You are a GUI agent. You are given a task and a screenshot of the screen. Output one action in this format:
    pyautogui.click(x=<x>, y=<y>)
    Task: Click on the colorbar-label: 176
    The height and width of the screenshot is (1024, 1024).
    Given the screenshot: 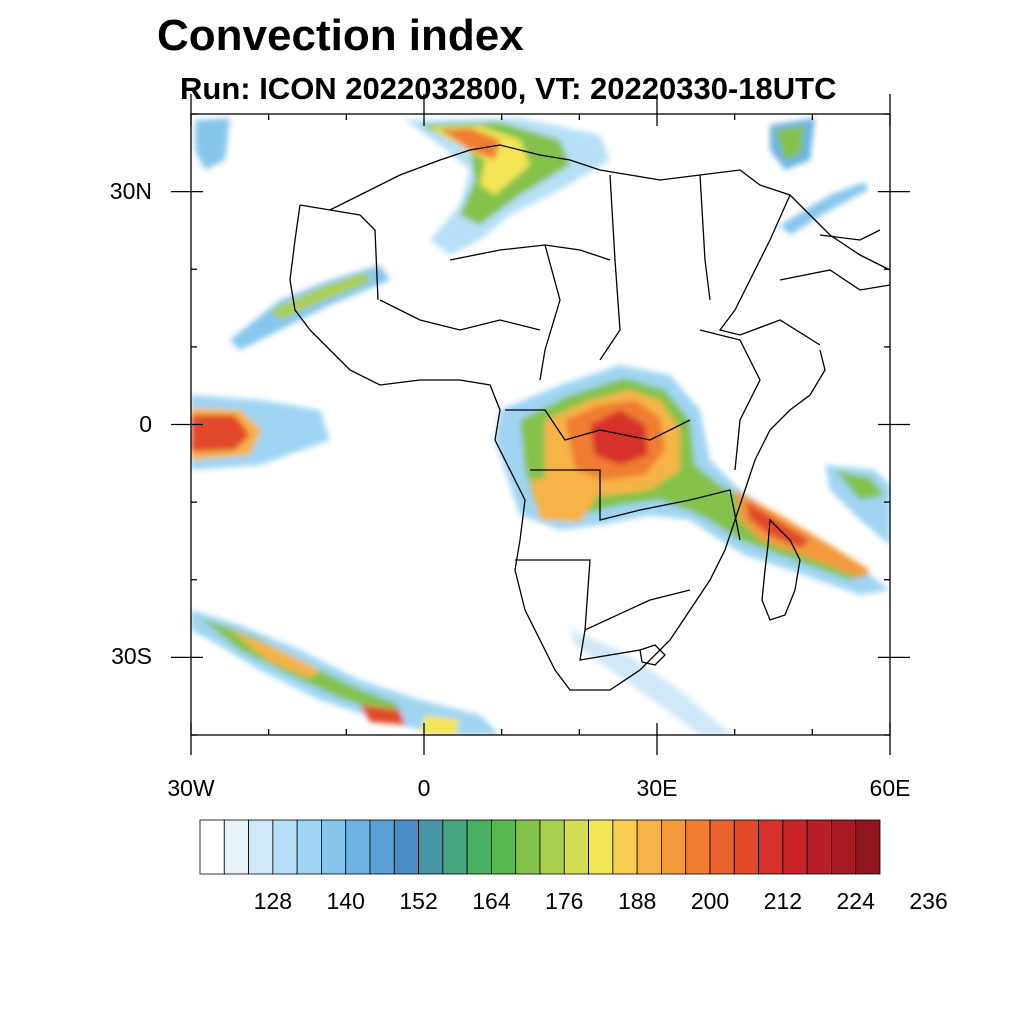 What is the action you would take?
    pyautogui.click(x=564, y=901)
    